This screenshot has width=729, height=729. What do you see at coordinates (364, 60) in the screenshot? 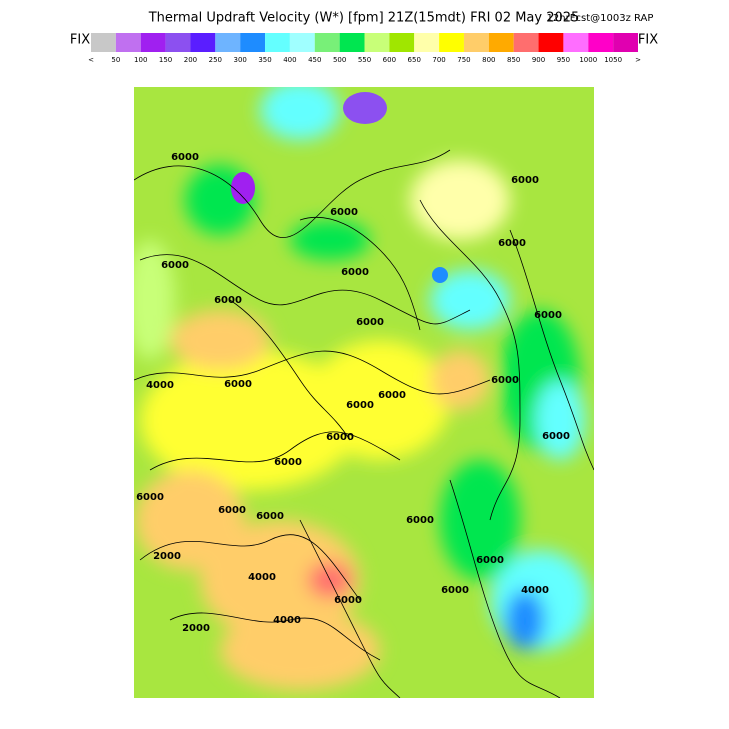
I see `legend-label: 550` at bounding box center [364, 60].